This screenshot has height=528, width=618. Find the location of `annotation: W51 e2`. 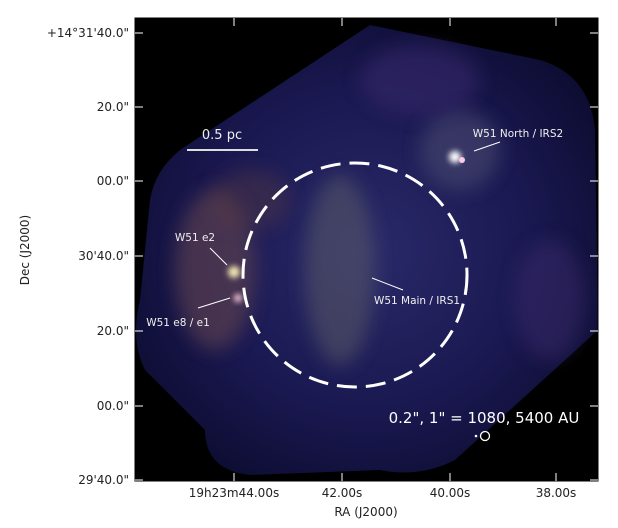

annotation: W51 e2 is located at coordinates (195, 238).